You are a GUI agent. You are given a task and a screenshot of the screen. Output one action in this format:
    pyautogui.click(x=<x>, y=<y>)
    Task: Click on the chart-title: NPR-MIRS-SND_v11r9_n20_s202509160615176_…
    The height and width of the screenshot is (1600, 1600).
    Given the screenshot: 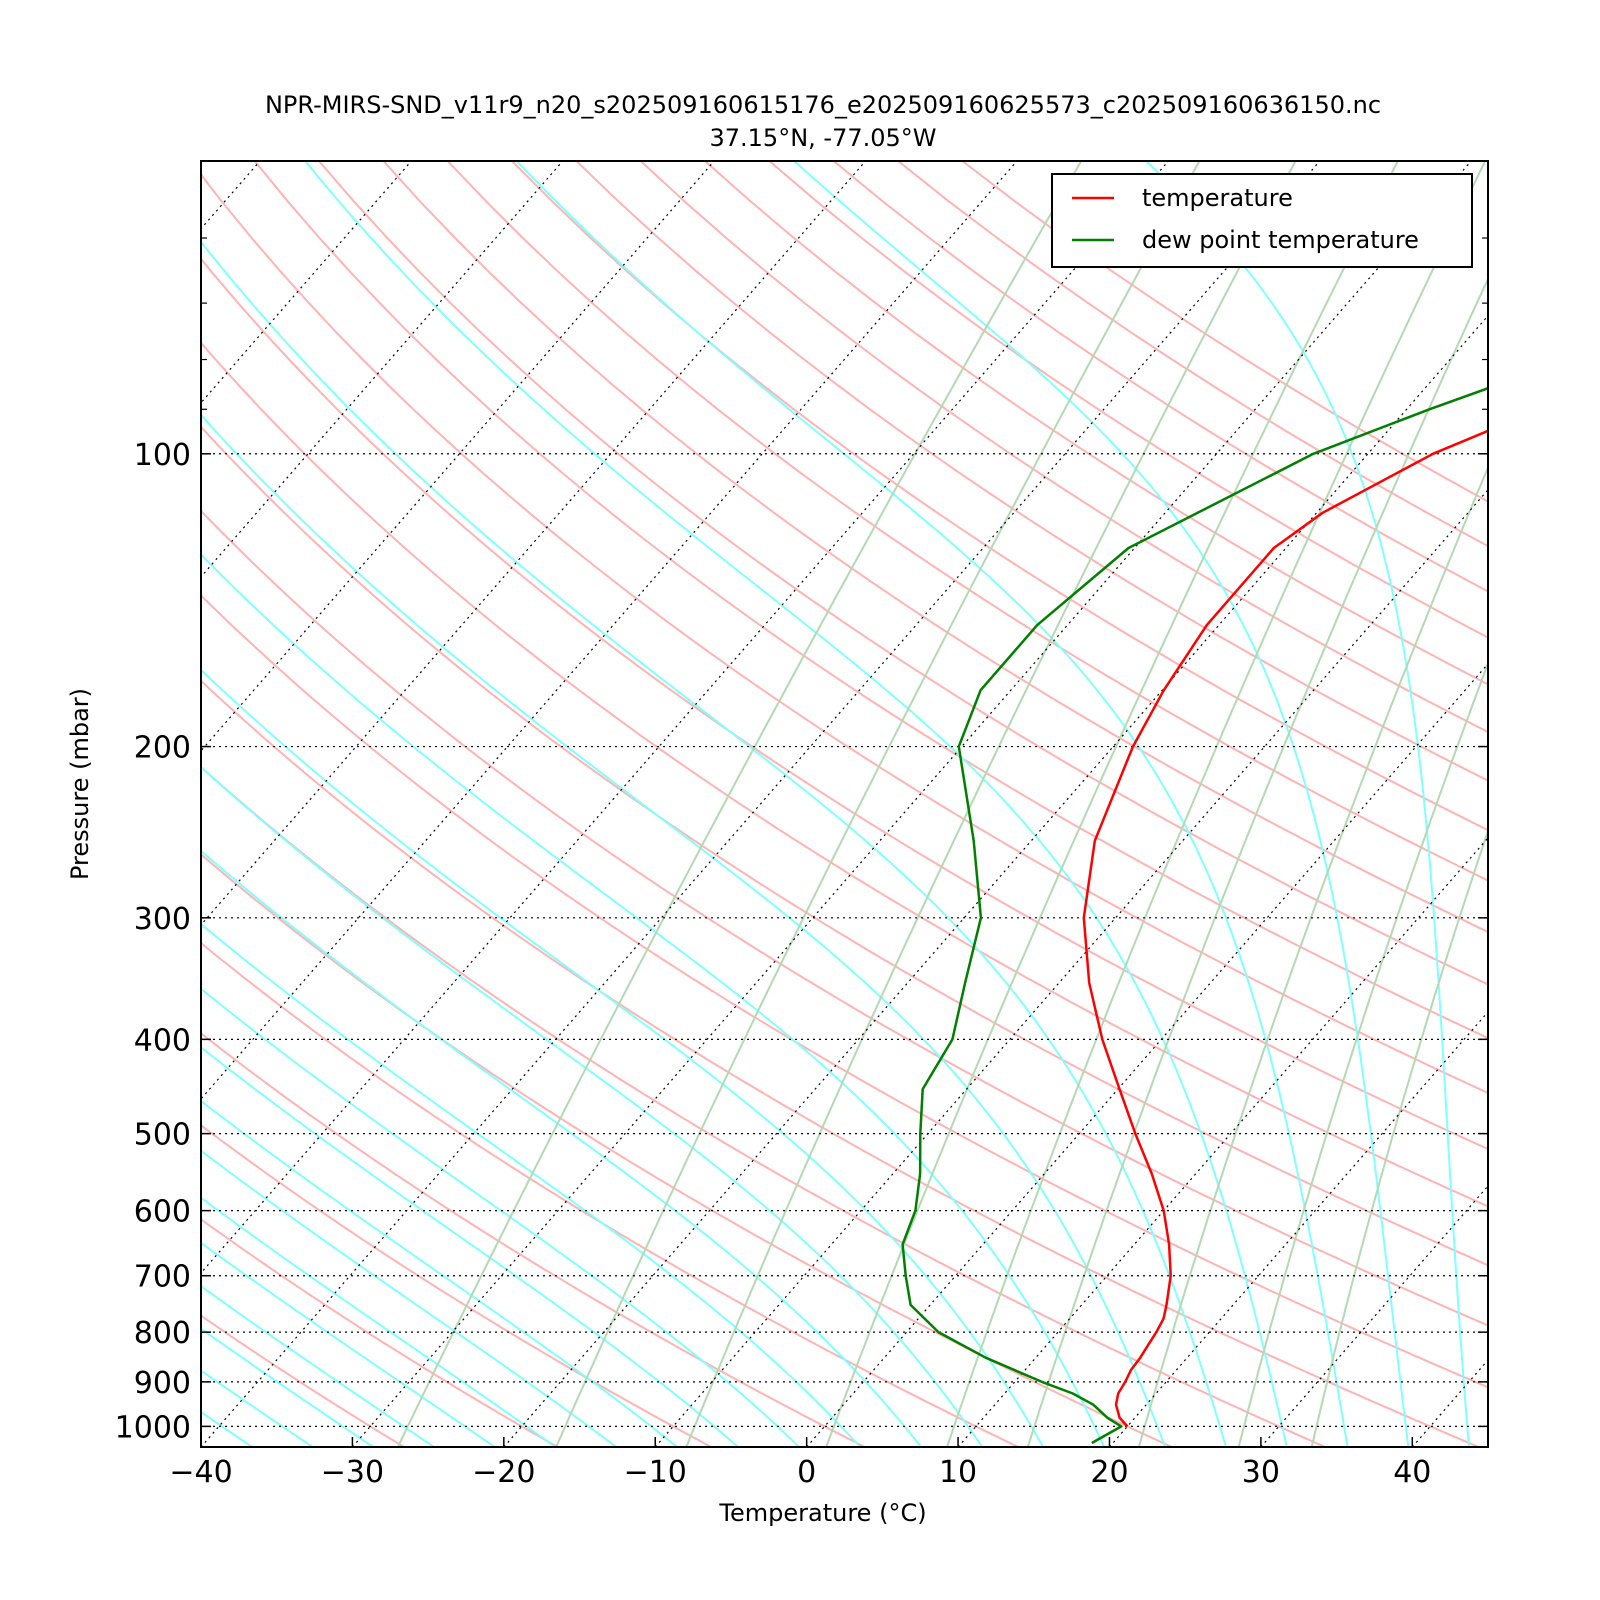 What is the action you would take?
    pyautogui.click(x=823, y=105)
    